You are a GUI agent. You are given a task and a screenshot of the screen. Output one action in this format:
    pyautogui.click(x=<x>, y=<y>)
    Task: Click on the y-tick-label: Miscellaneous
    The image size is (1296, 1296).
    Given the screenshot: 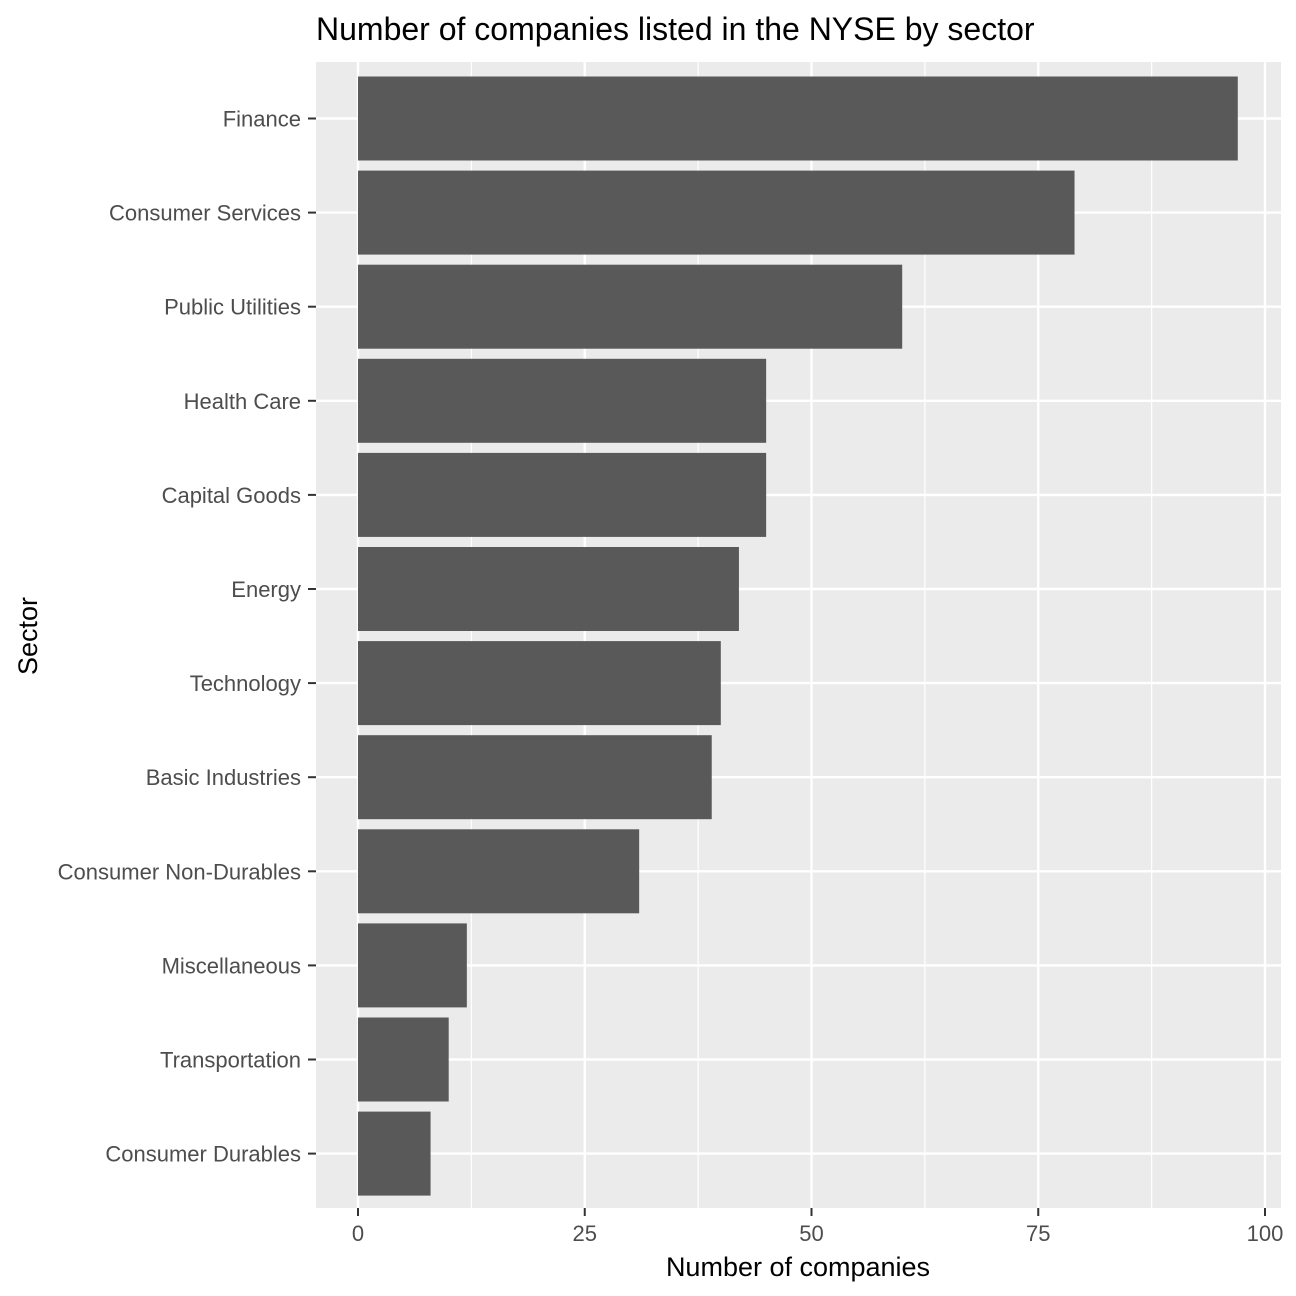 What is the action you would take?
    pyautogui.click(x=231, y=965)
    